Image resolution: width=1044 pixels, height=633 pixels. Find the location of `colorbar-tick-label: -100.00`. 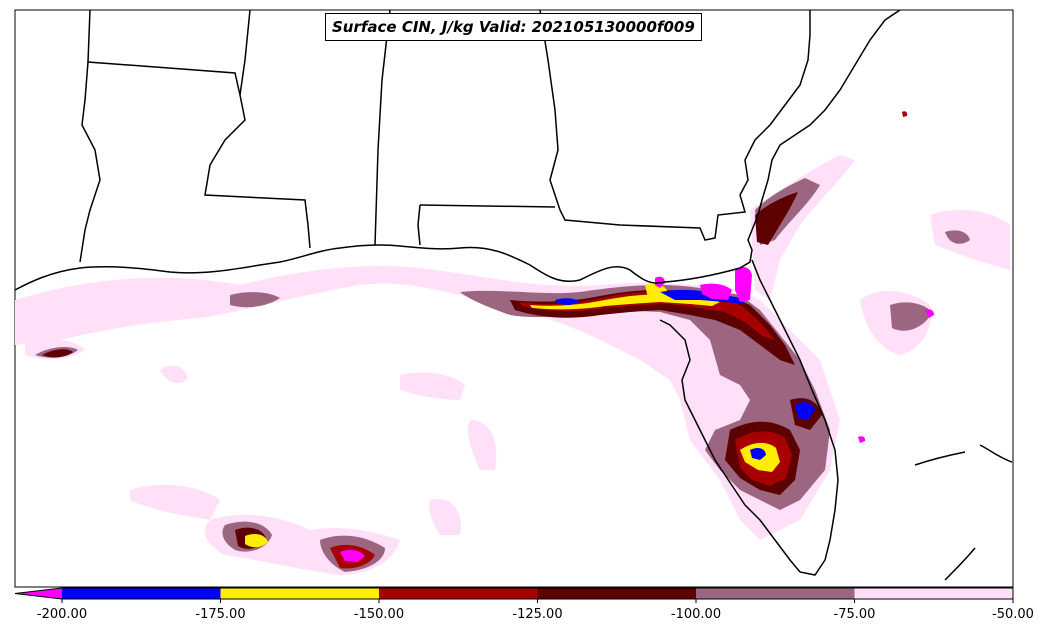

colorbar-tick-label: -100.00 is located at coordinates (696, 614).